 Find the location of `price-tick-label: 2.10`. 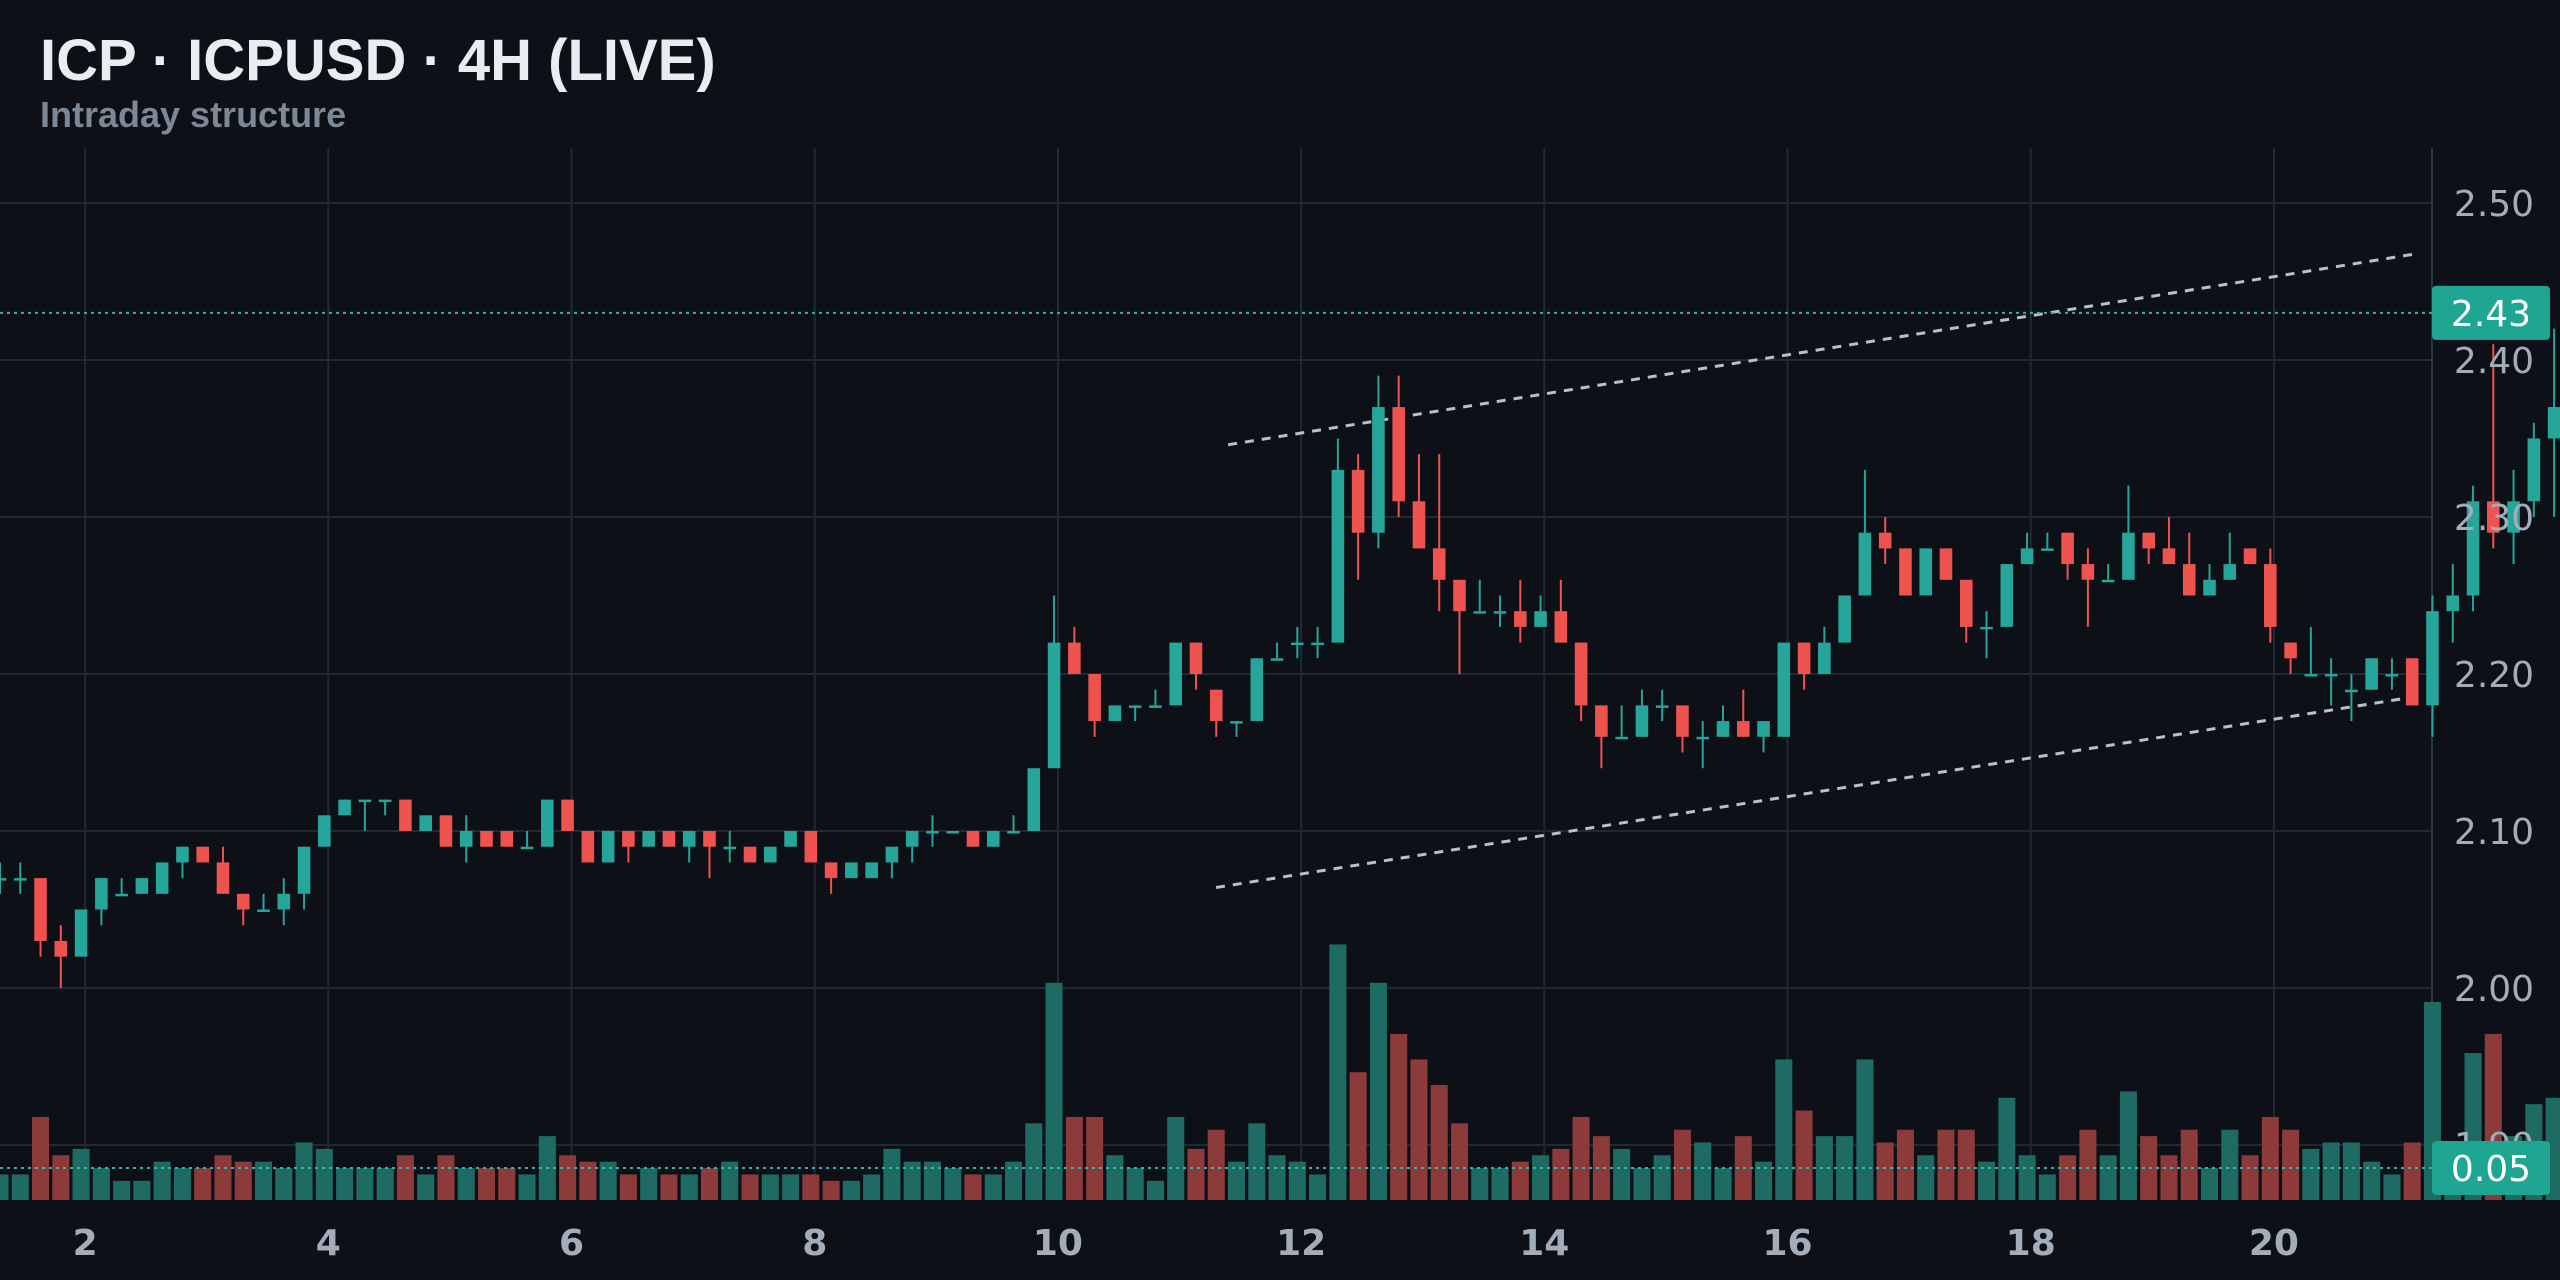

price-tick-label: 2.10 is located at coordinates (2494, 832).